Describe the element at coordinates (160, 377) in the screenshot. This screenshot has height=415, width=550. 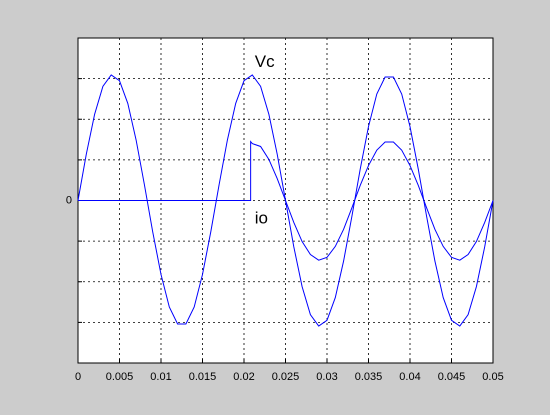
I see `x-tick-label: 0.01` at that location.